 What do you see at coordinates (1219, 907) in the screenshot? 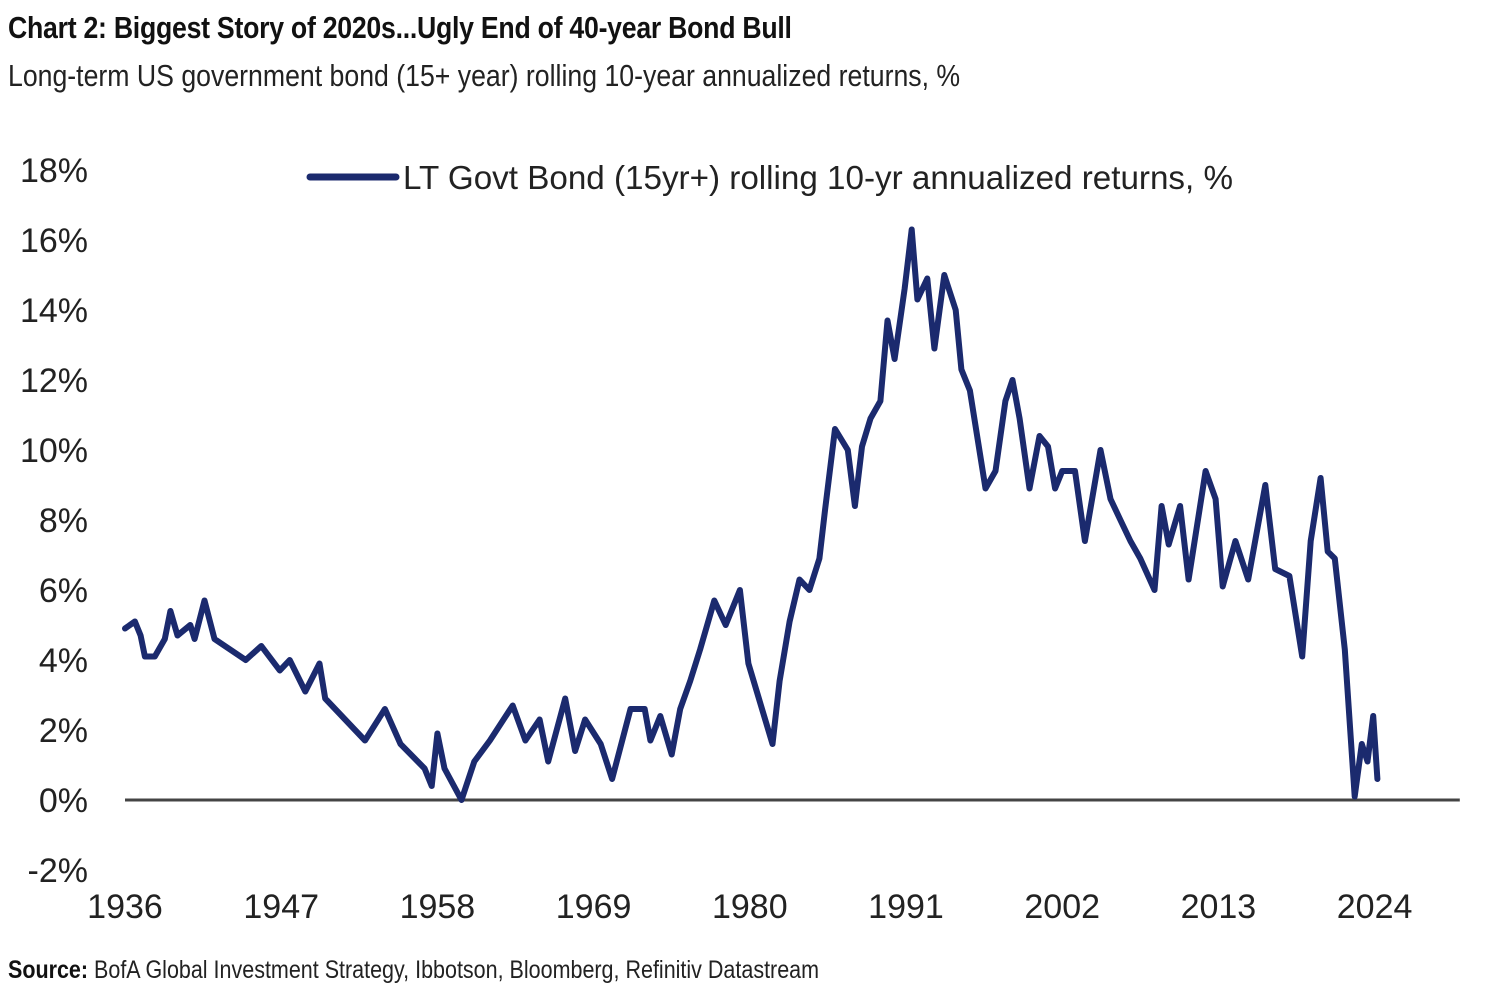
I see `x-tick-label: 2013` at bounding box center [1219, 907].